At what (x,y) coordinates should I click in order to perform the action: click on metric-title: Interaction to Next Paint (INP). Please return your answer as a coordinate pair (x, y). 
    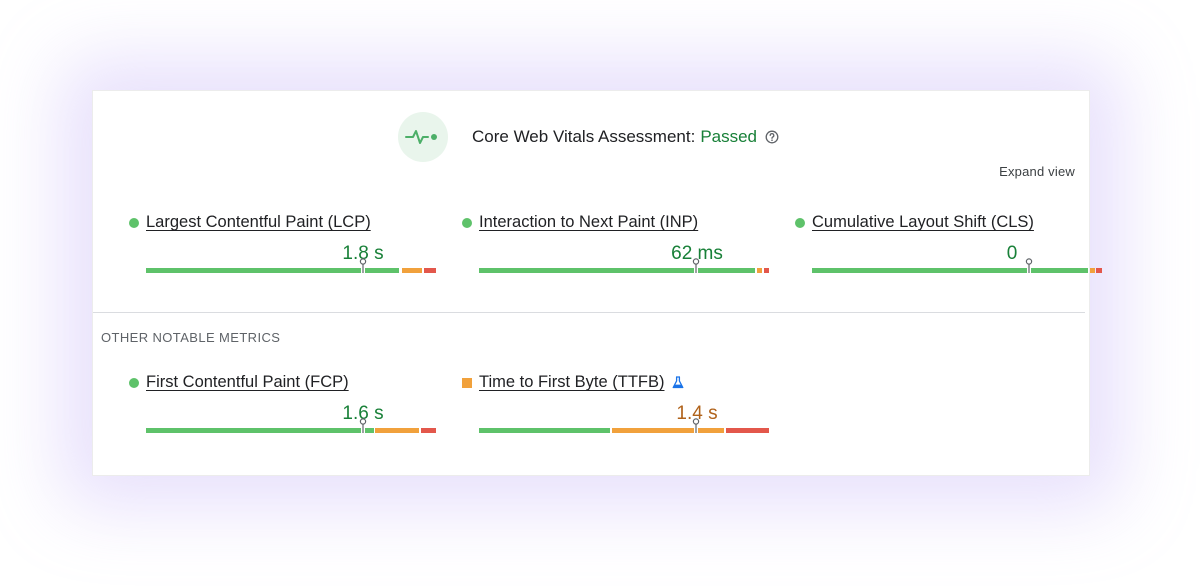
    Looking at the image, I should click on (580, 222).